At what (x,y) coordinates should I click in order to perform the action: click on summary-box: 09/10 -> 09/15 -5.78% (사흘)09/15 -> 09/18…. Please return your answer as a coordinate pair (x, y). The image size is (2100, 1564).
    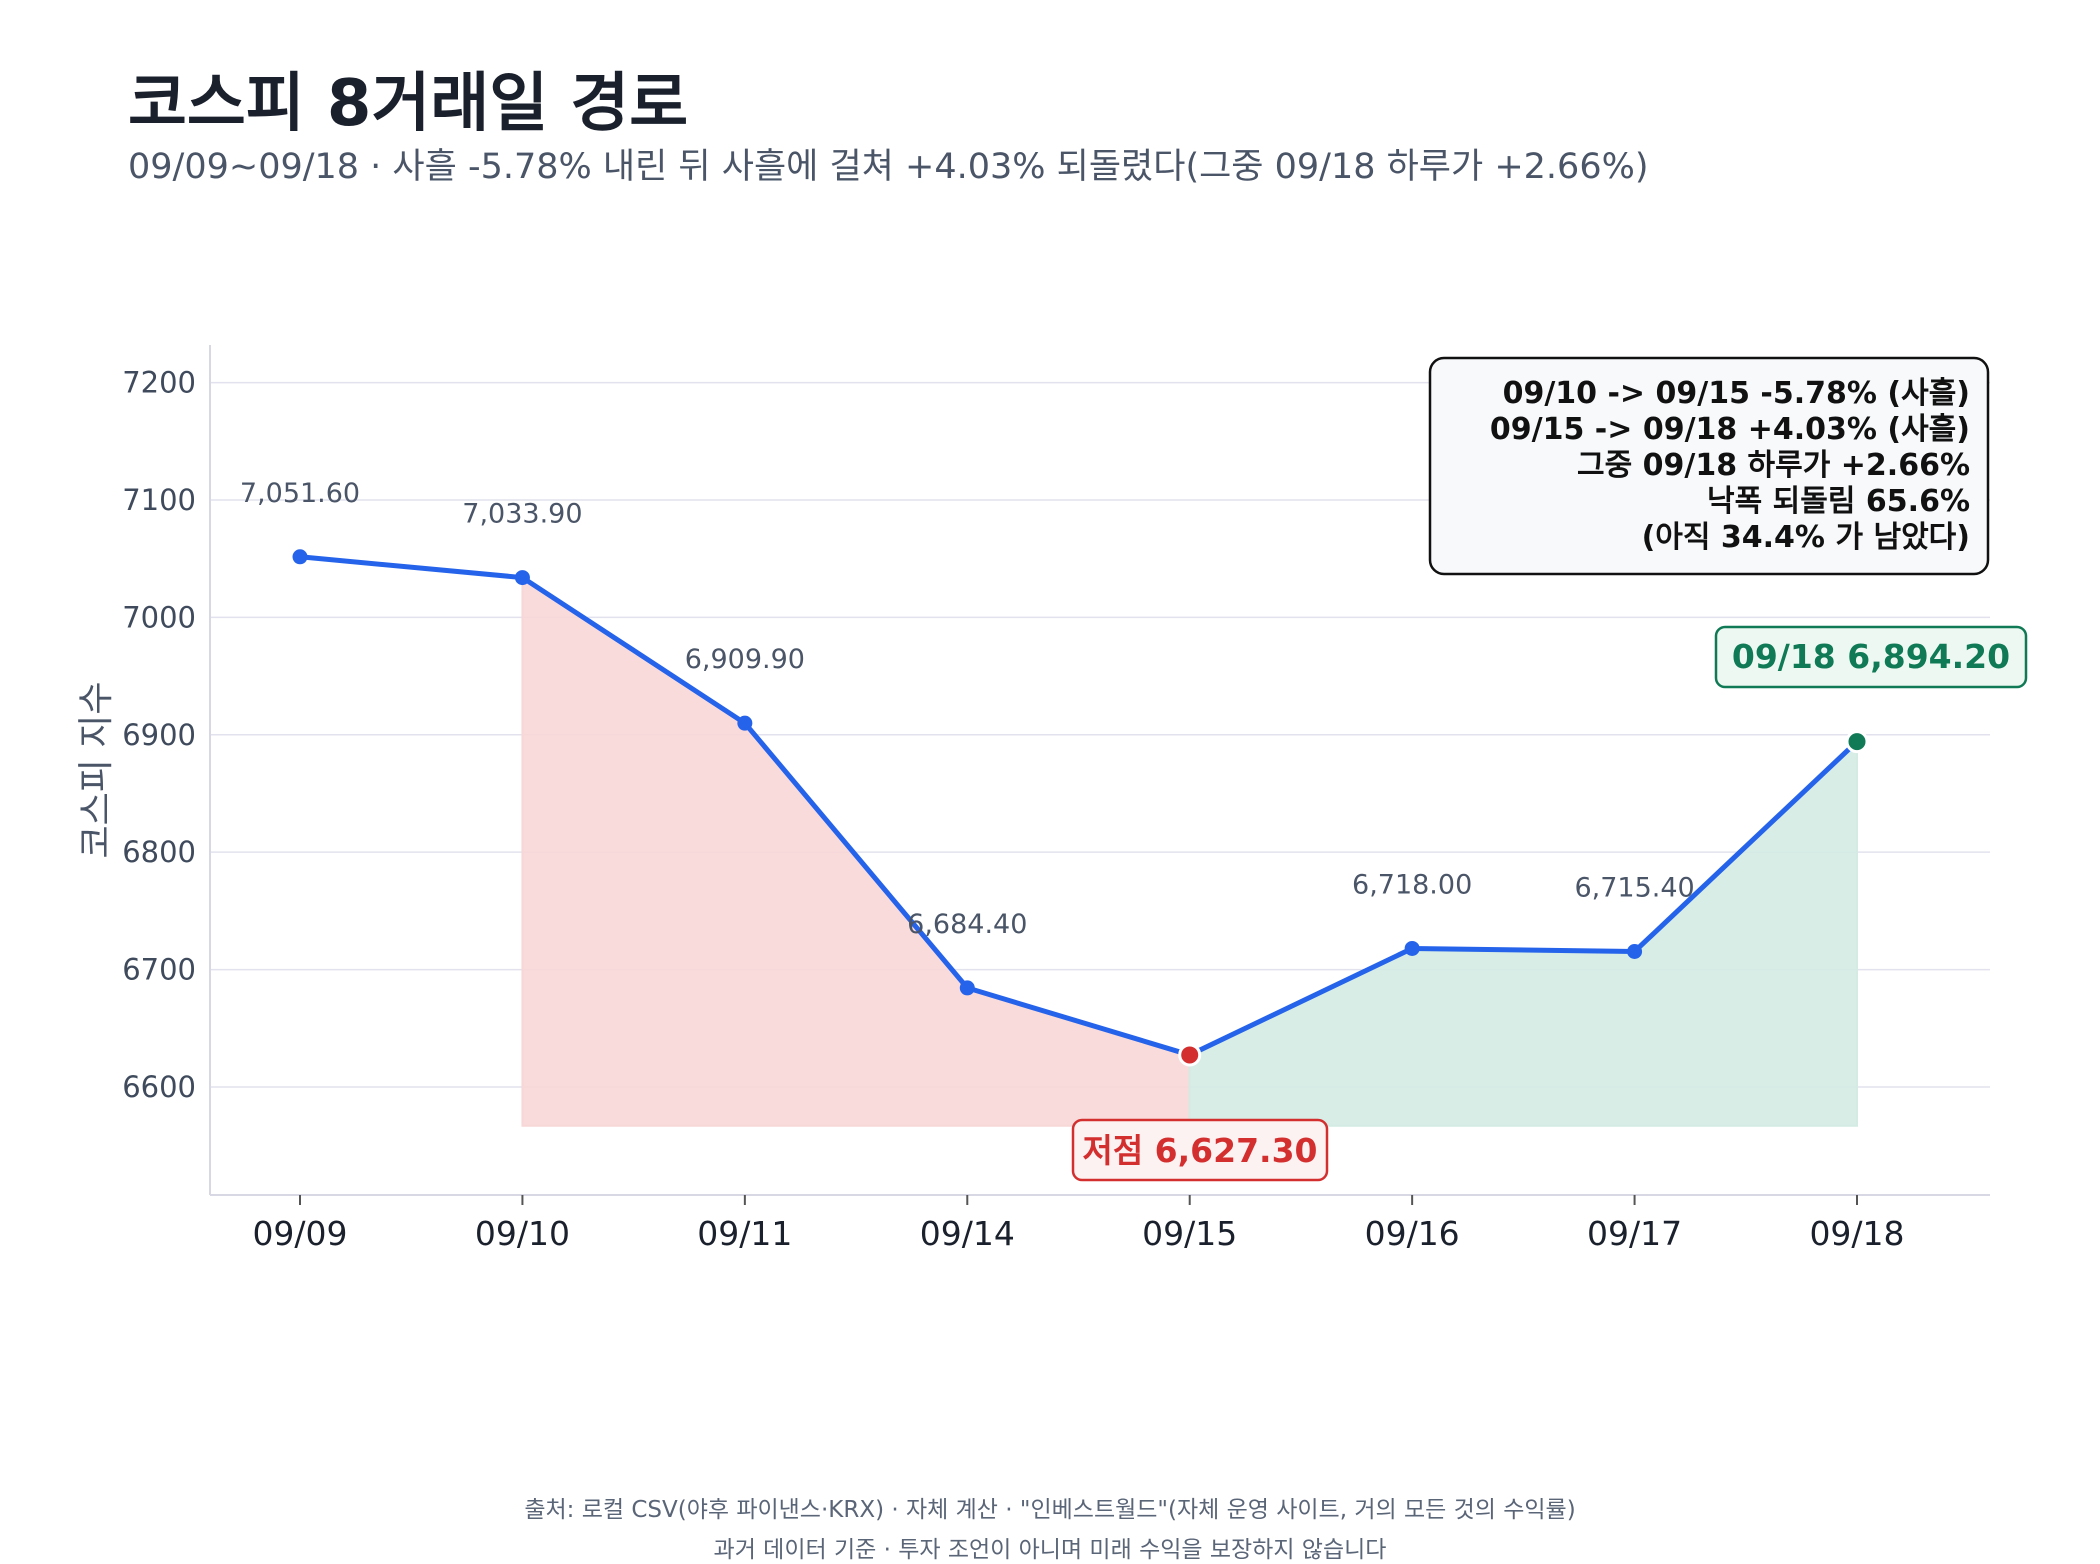
    Looking at the image, I should click on (1709, 466).